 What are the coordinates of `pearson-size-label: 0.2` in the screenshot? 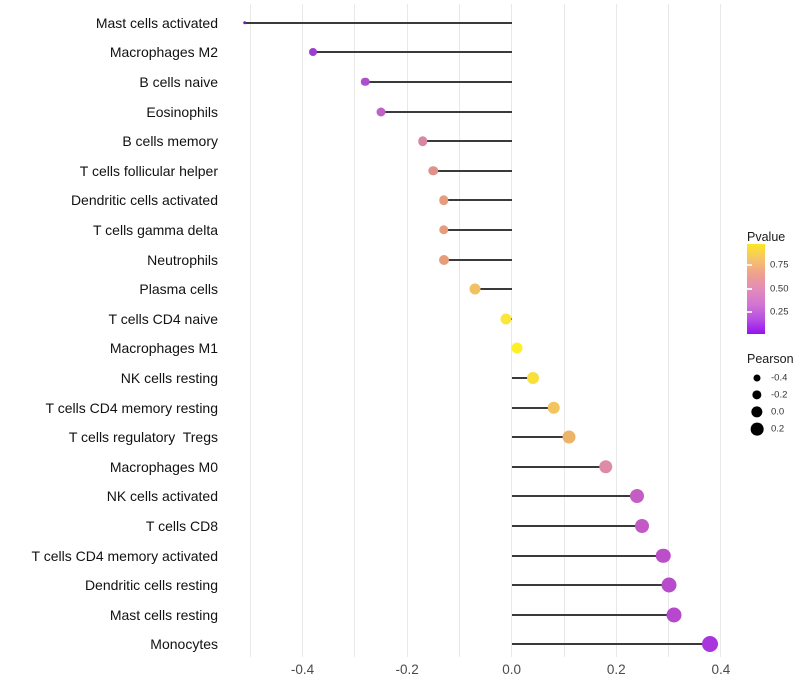 It's located at (778, 429).